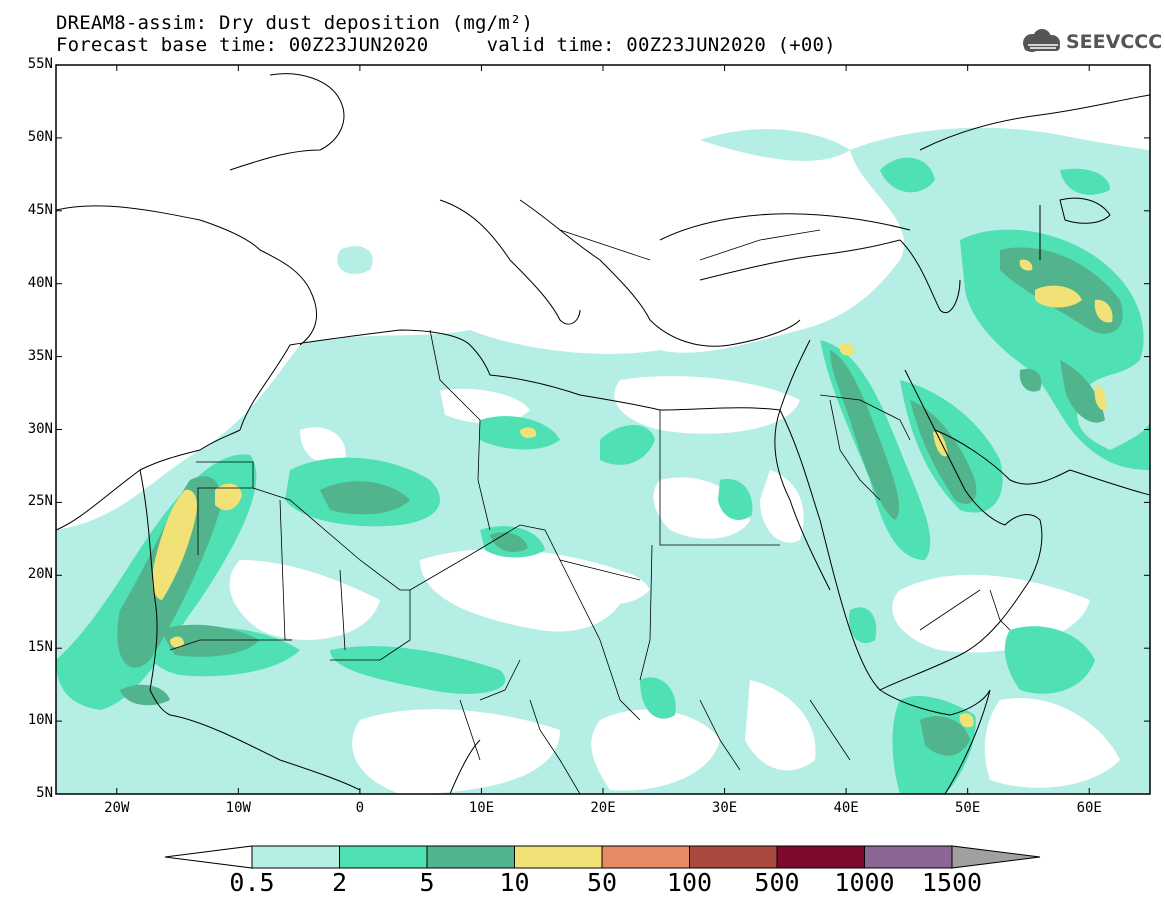  What do you see at coordinates (339, 882) in the screenshot?
I see `legend-level-label: 2` at bounding box center [339, 882].